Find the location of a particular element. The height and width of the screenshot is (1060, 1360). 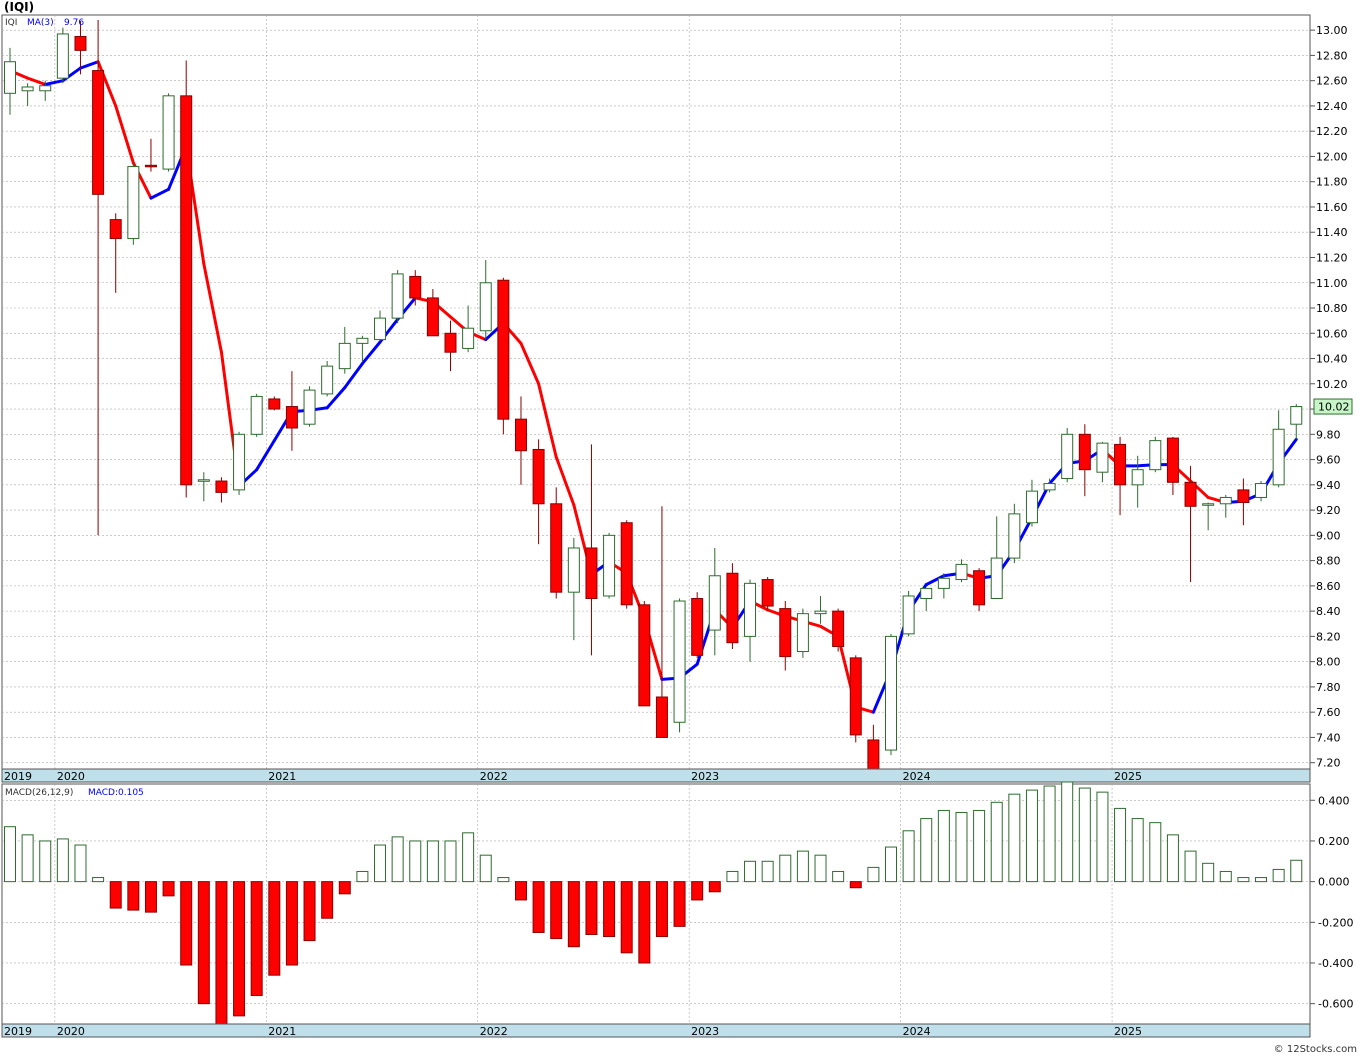

macd-x-tick-label: 2020 is located at coordinates (71, 1031).